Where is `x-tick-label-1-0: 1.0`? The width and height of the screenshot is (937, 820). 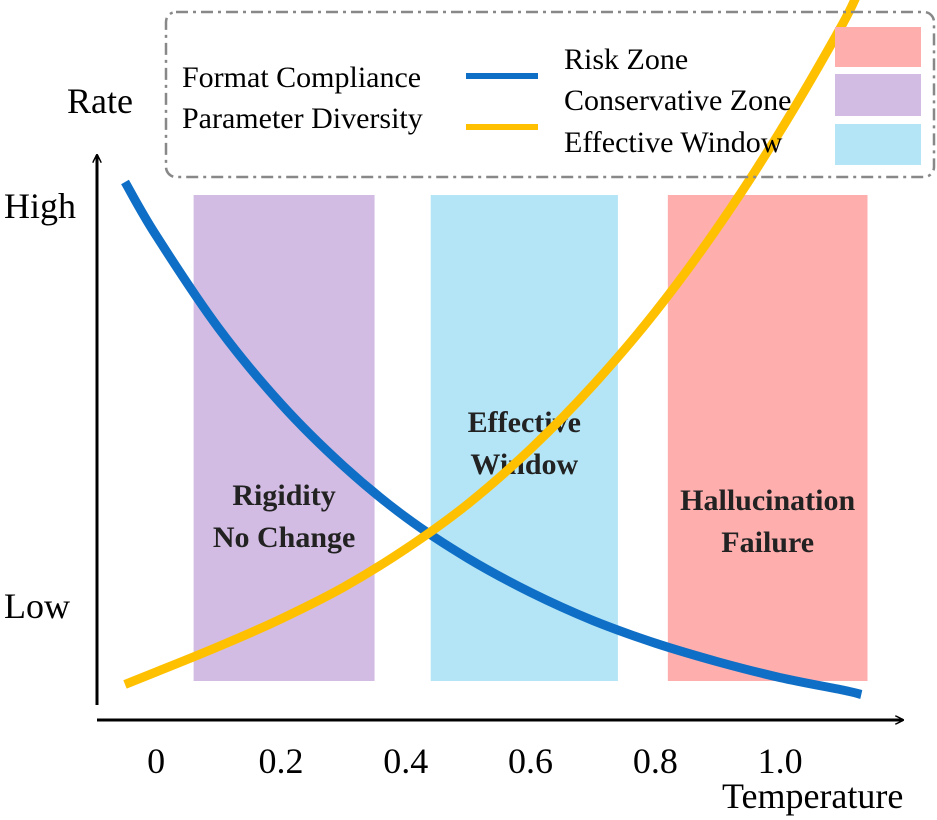 x-tick-label-1-0: 1.0 is located at coordinates (780, 761).